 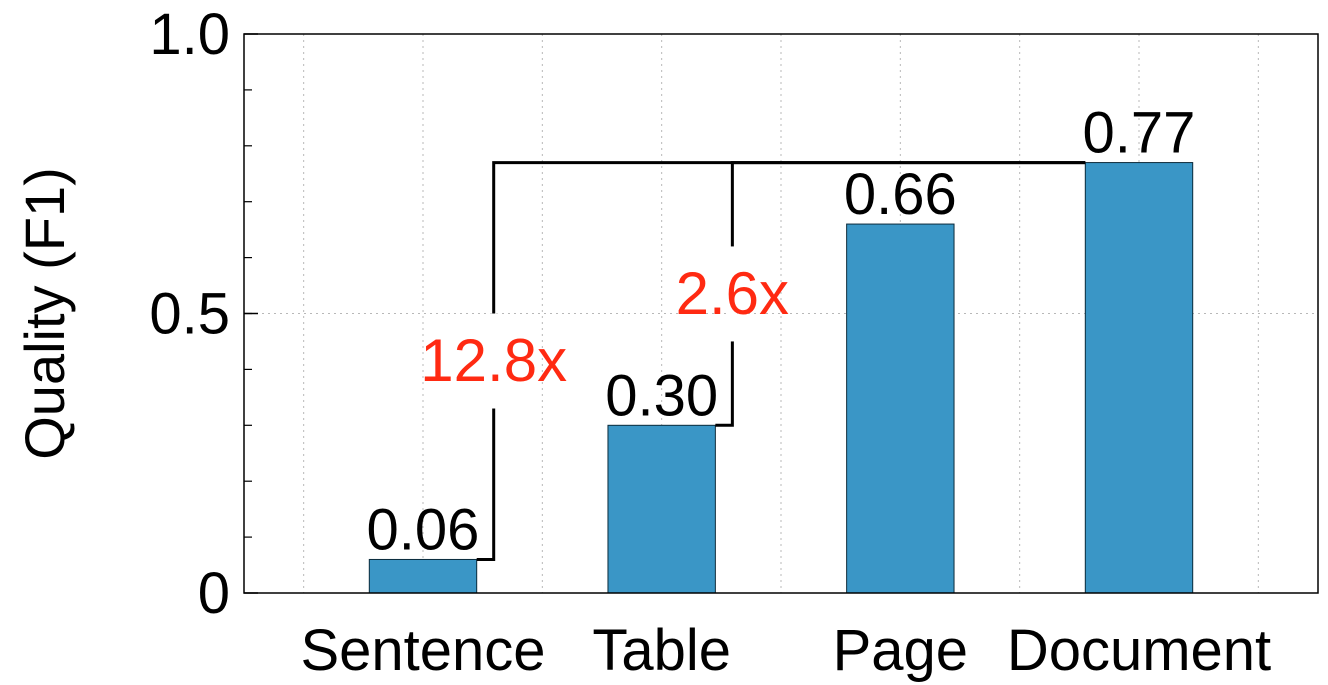 What do you see at coordinates (900, 650) in the screenshot?
I see `x-tick-label: Page` at bounding box center [900, 650].